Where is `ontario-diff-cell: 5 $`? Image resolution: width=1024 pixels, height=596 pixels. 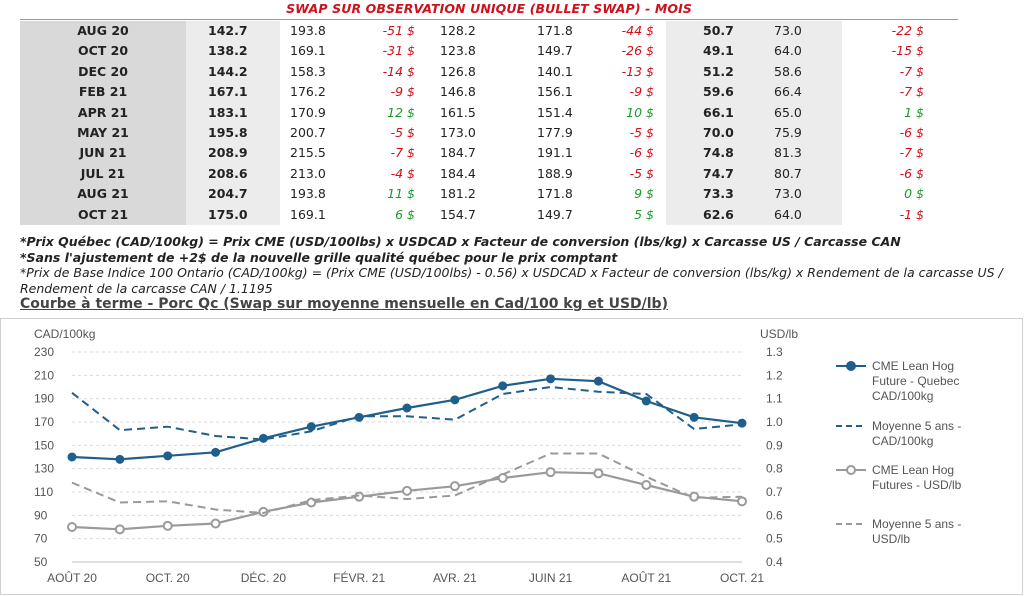 ontario-diff-cell: 5 $ is located at coordinates (644, 214).